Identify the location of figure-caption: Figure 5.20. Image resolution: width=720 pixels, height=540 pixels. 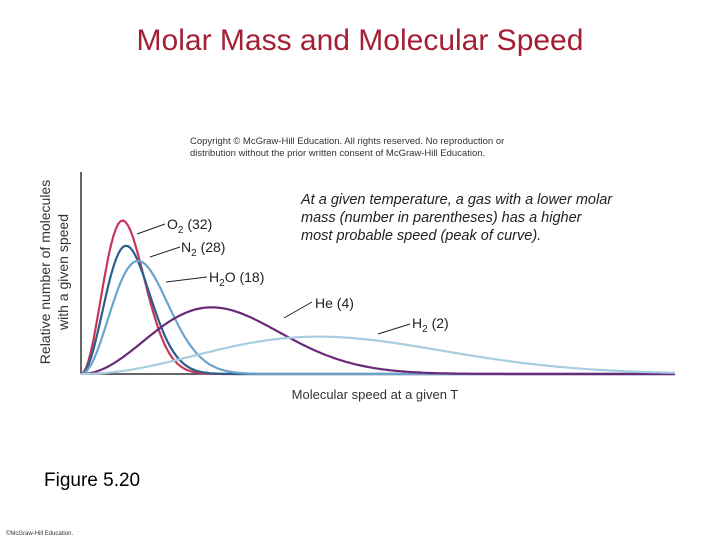
(92, 480).